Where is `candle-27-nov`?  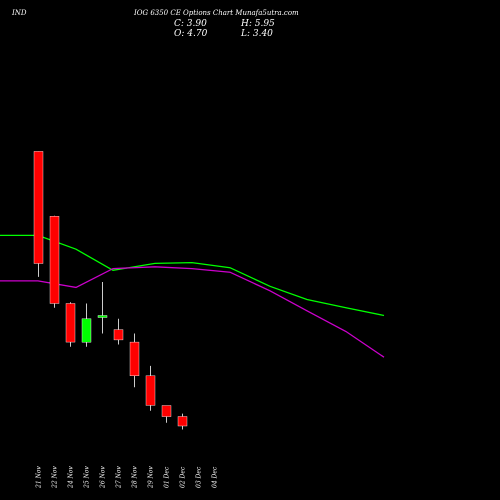
candle-27-nov is located at coordinates (118, 331).